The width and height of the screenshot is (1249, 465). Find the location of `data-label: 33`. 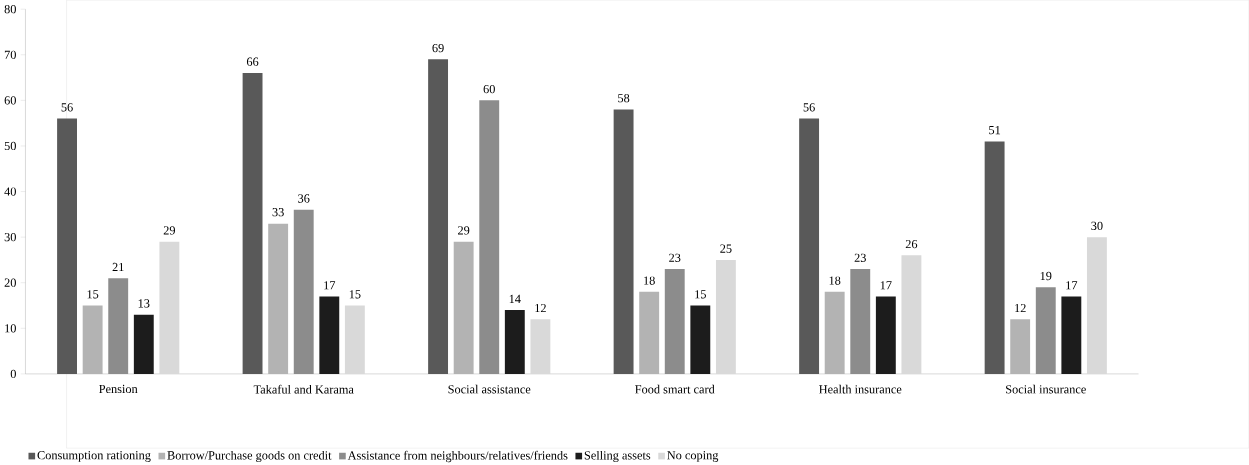

data-label: 33 is located at coordinates (278, 212).